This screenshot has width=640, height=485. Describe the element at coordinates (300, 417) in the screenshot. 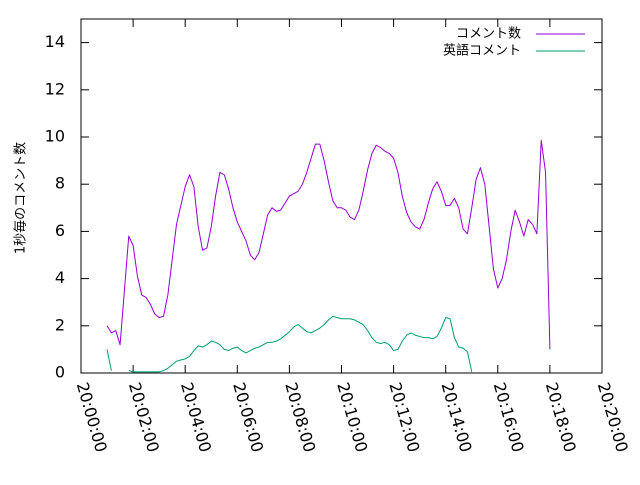

I see `x-tick-label: 20:08:00` at that location.